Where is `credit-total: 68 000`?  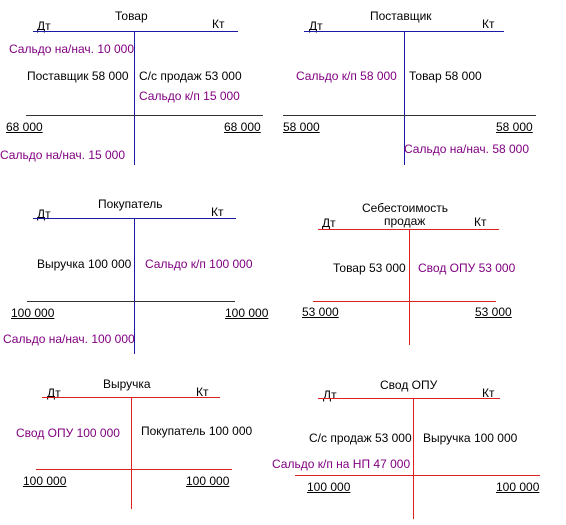 credit-total: 68 000 is located at coordinates (242, 127).